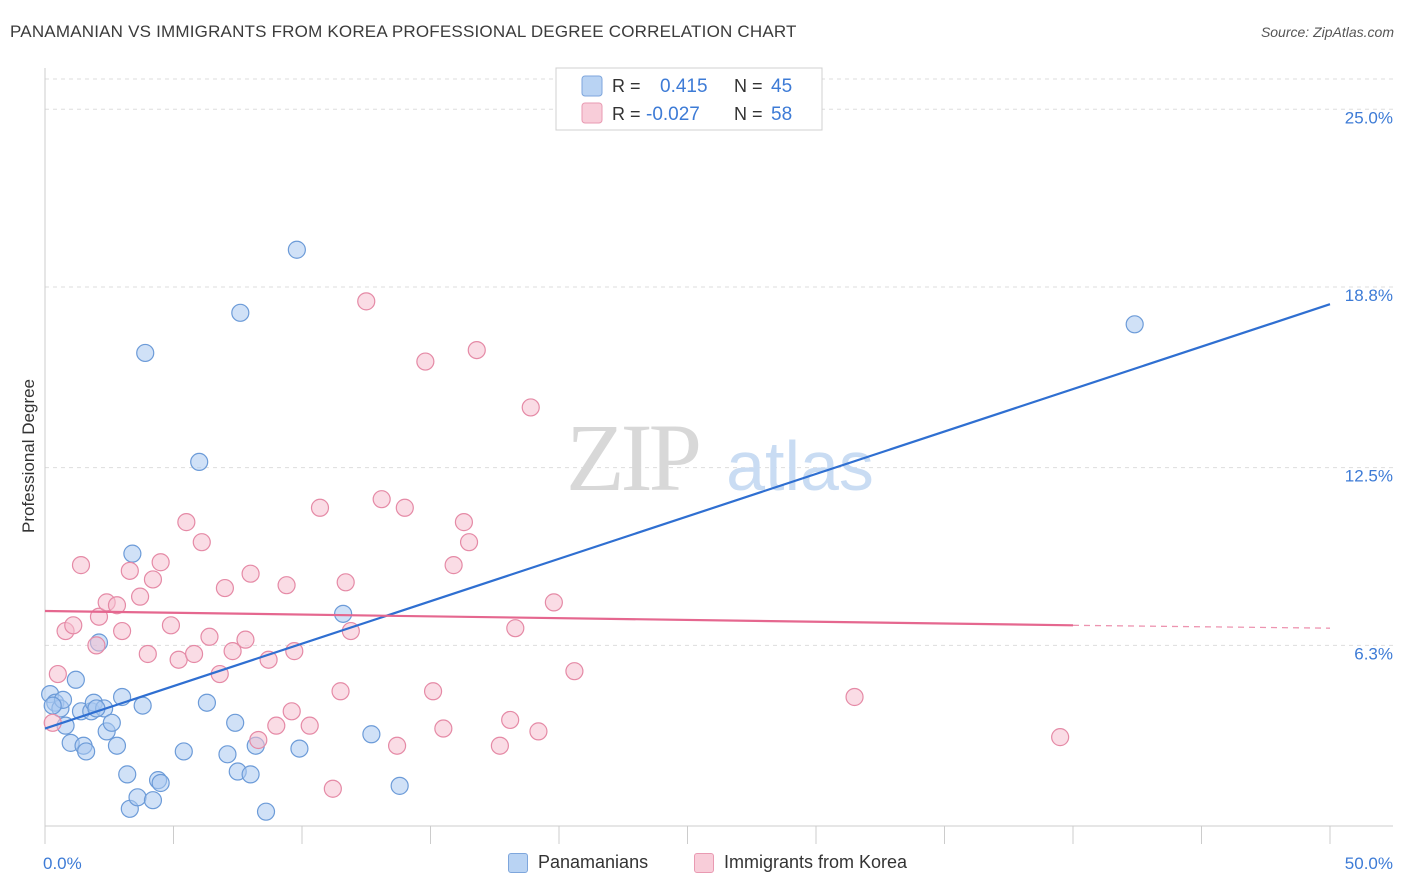 This screenshot has height=892, width=1406. What do you see at coordinates (1369, 117) in the screenshot?
I see `y-tick-label-3: 25.0%` at bounding box center [1369, 117].